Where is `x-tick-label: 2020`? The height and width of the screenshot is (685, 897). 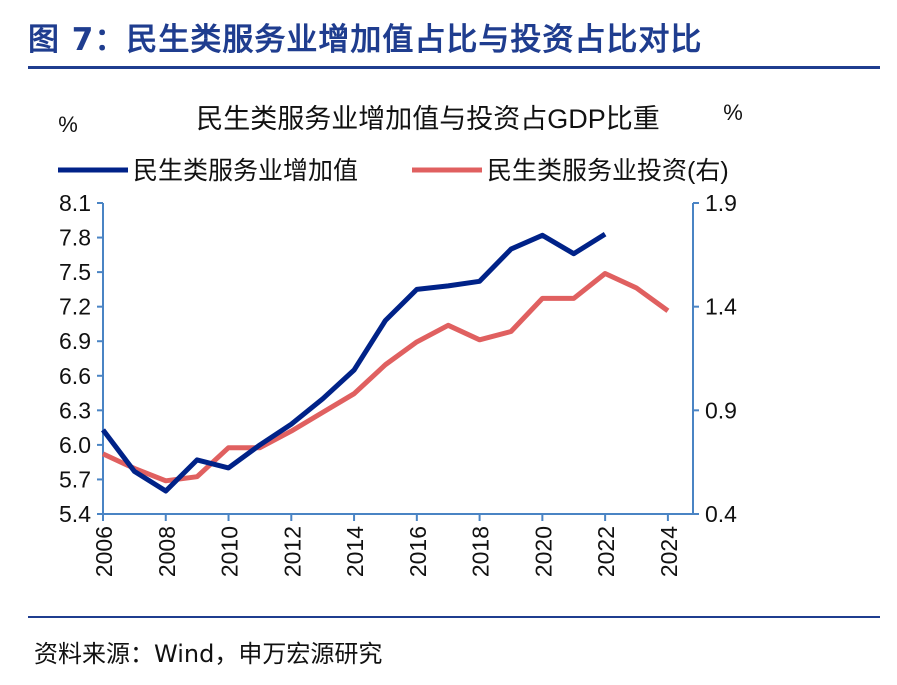
x-tick-label: 2020 is located at coordinates (543, 551).